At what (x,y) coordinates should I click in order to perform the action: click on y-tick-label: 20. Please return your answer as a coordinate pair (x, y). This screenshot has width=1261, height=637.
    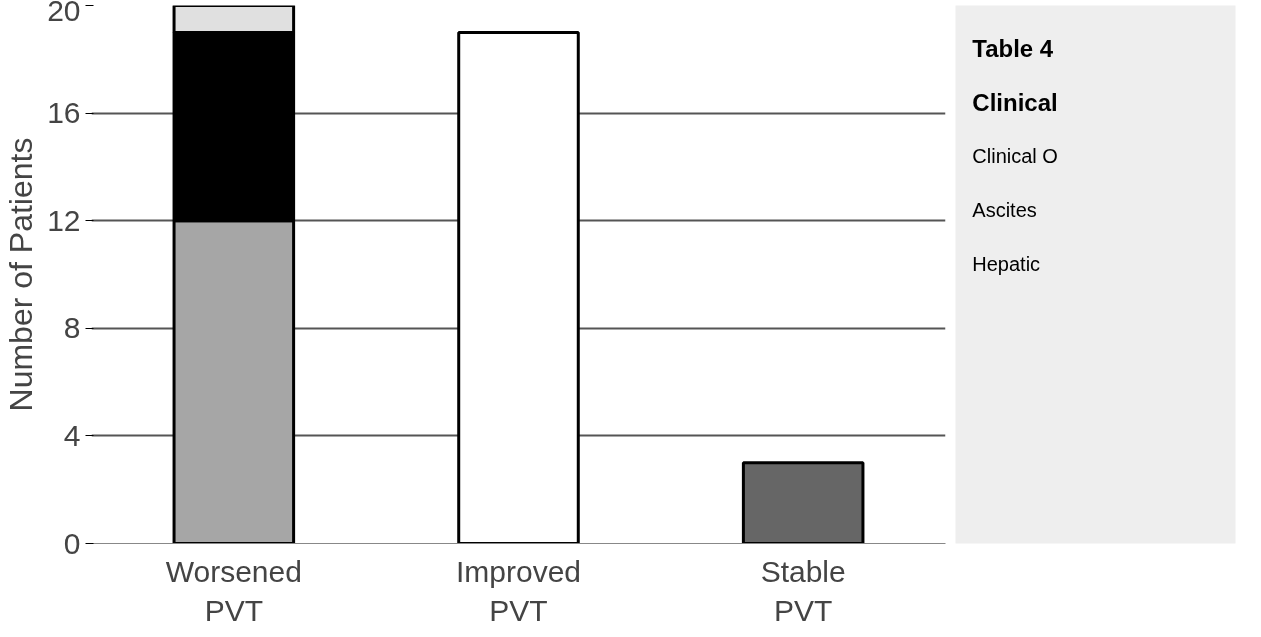
    Looking at the image, I should click on (64, 13).